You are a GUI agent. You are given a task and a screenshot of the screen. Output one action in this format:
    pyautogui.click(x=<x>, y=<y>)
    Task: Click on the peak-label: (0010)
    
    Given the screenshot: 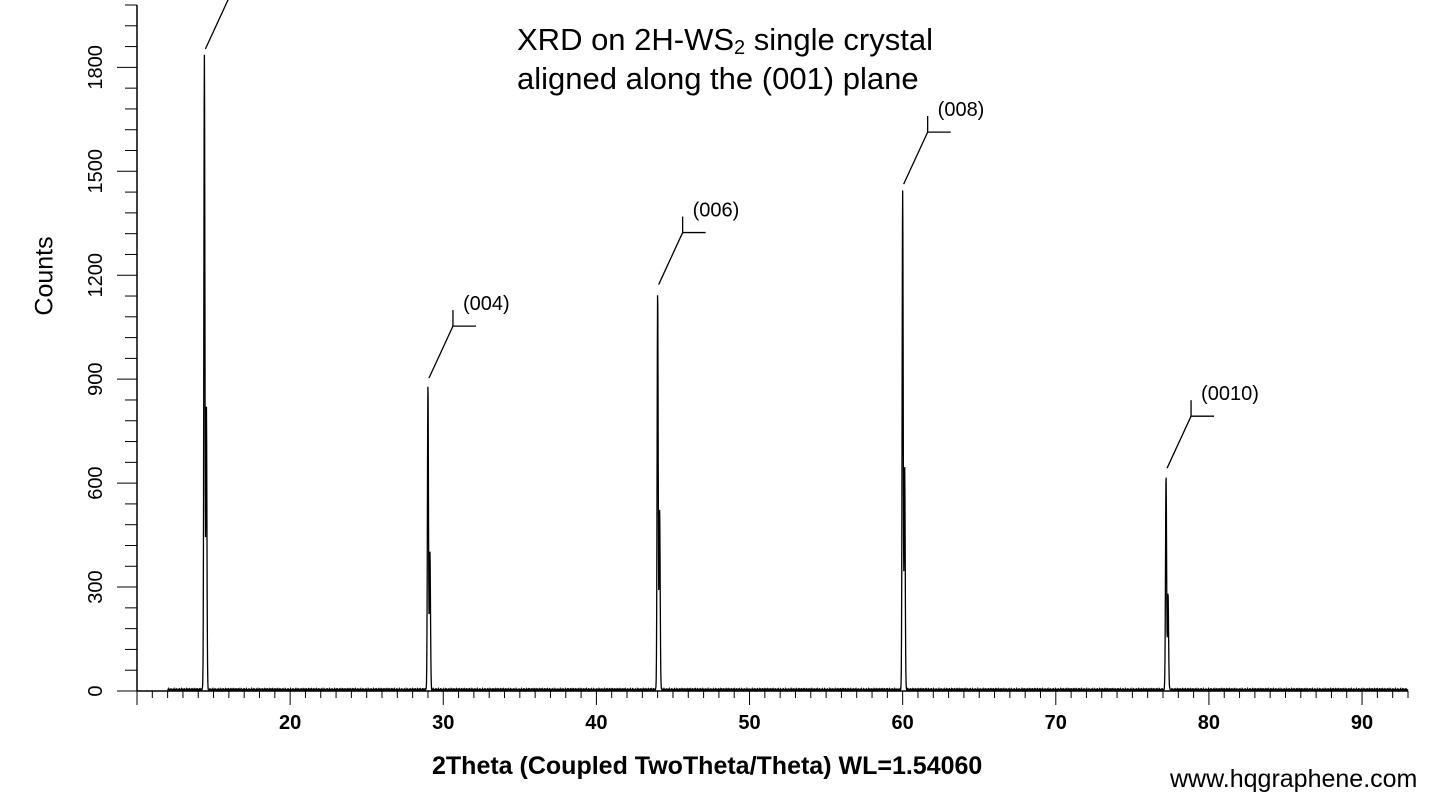 What is the action you would take?
    pyautogui.click(x=1212, y=426)
    